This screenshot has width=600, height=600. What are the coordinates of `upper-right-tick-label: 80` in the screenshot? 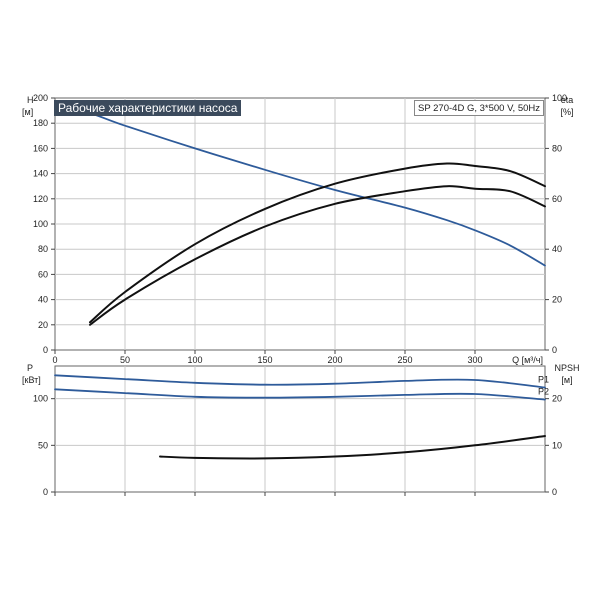 It's located at (557, 148).